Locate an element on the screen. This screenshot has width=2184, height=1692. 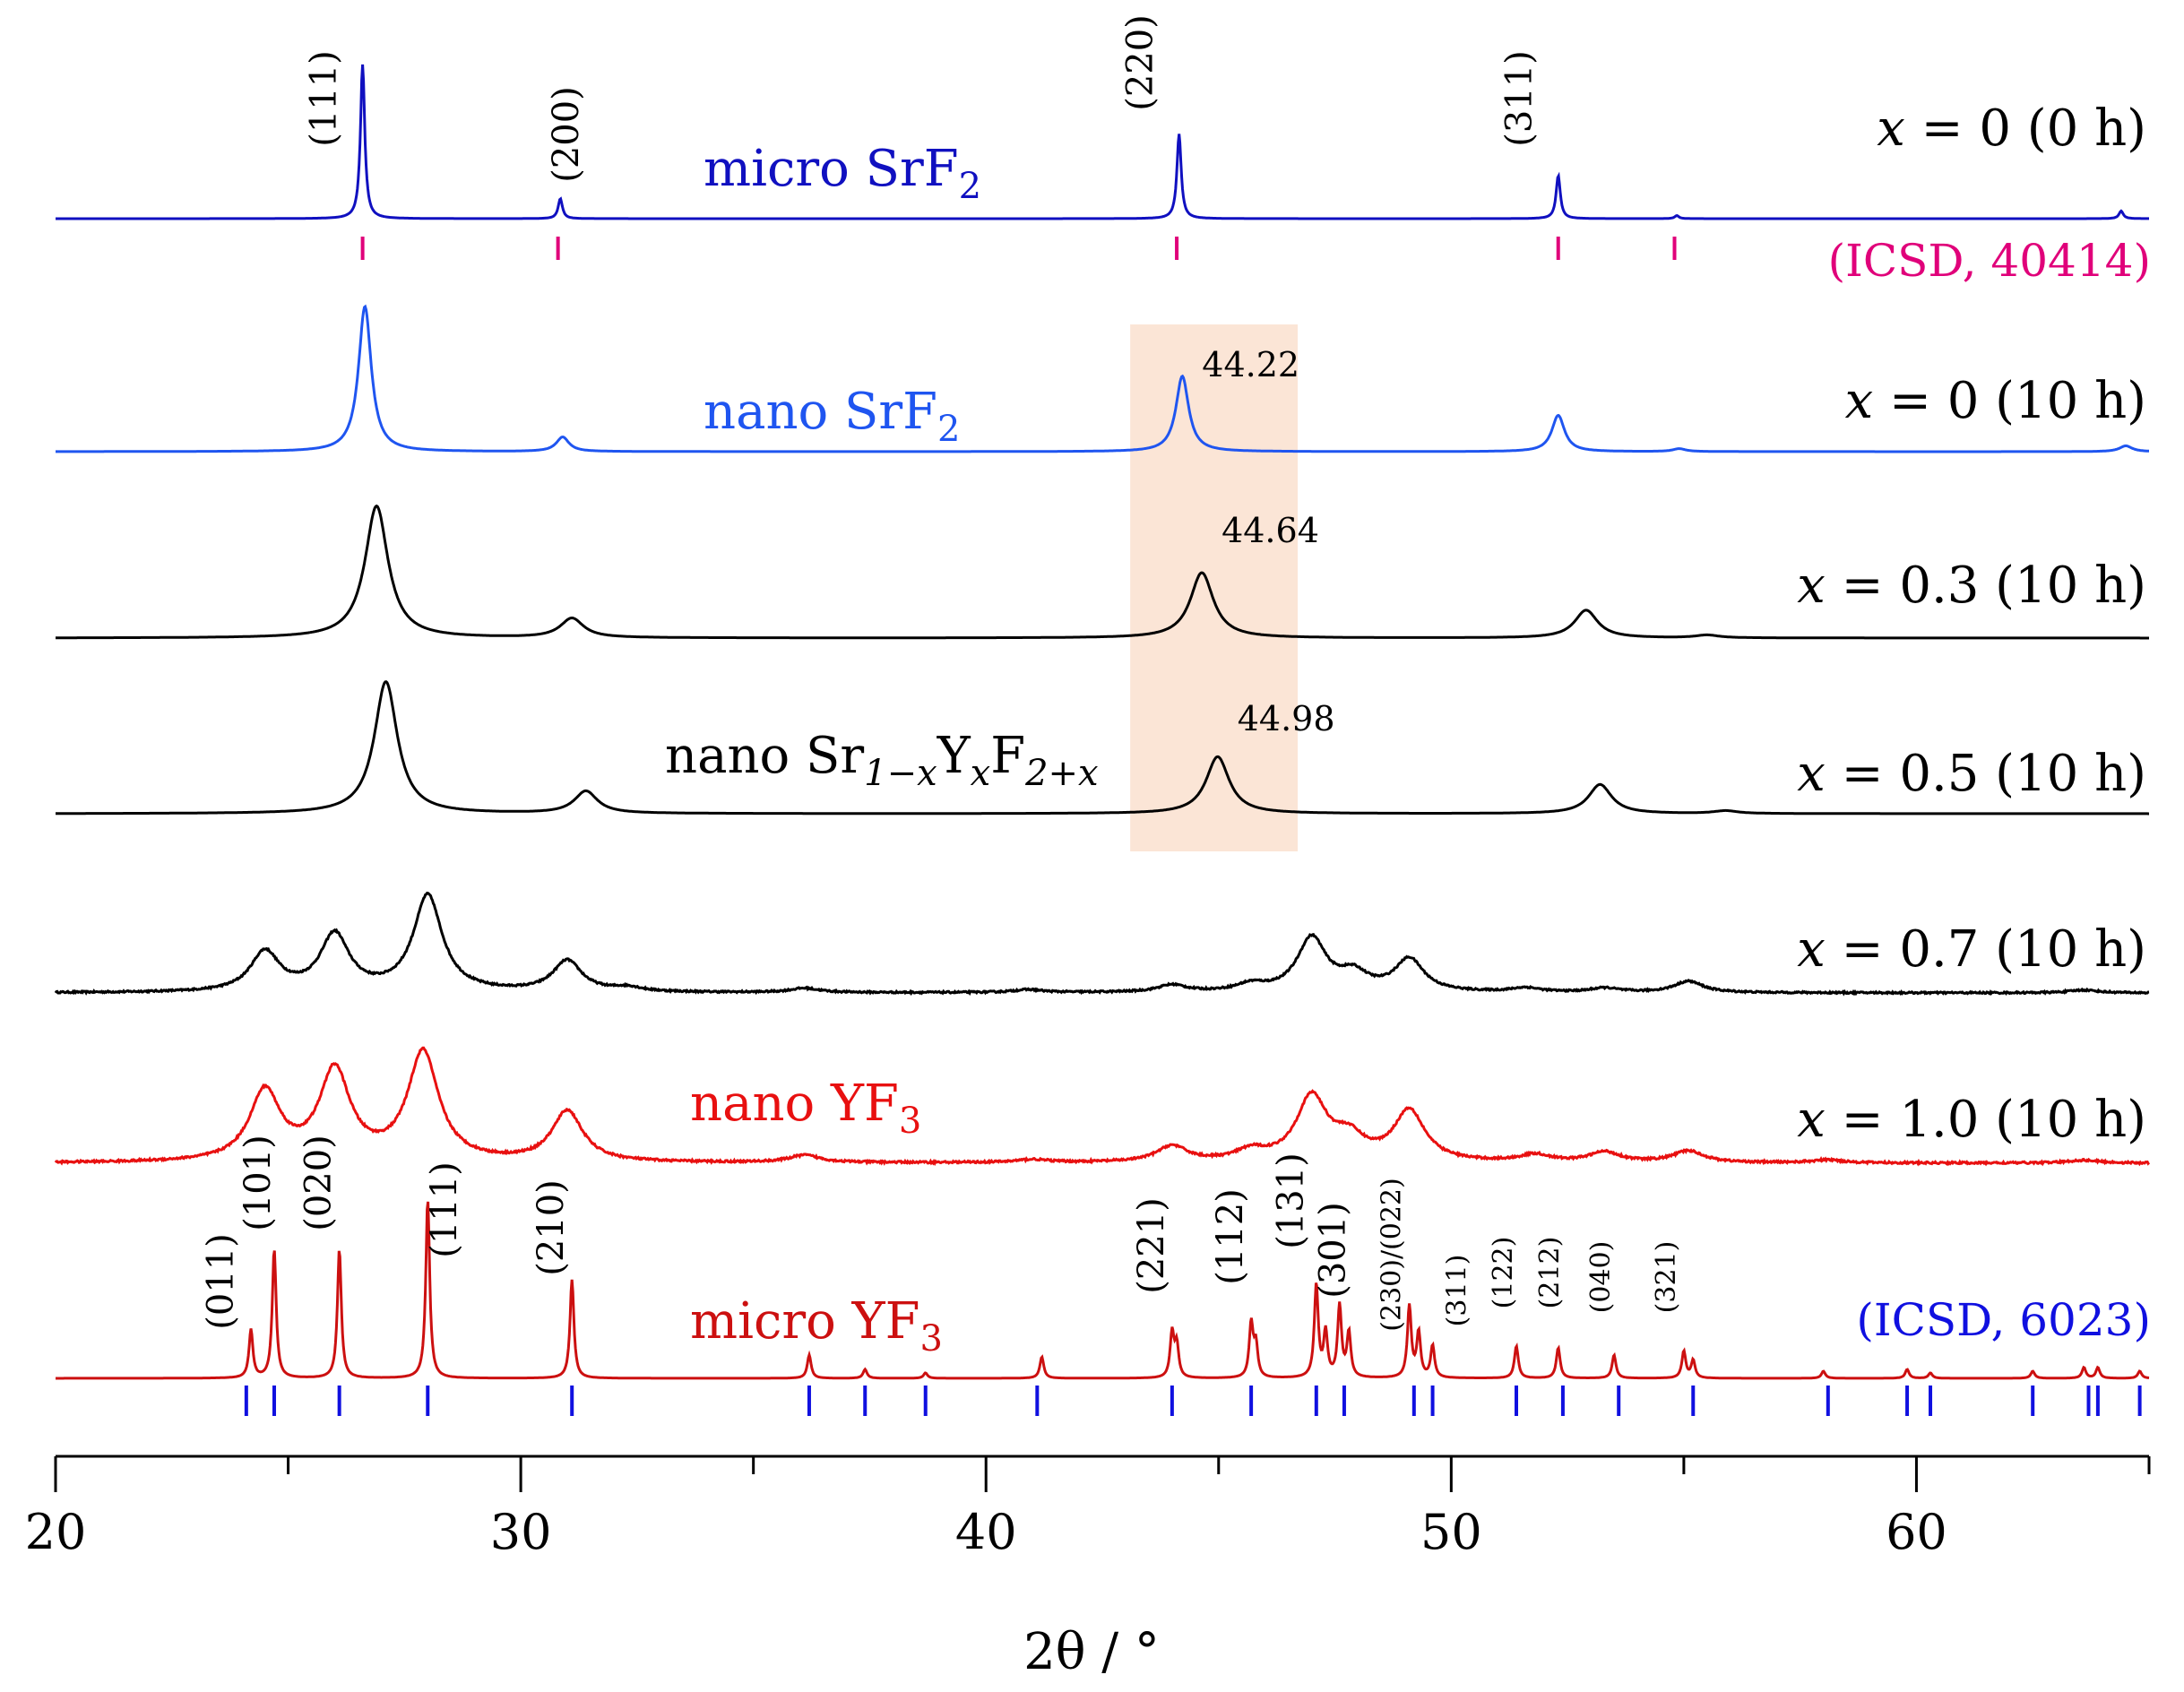
reference-label-1: (ICSD, 6023) is located at coordinates (2003, 1320).